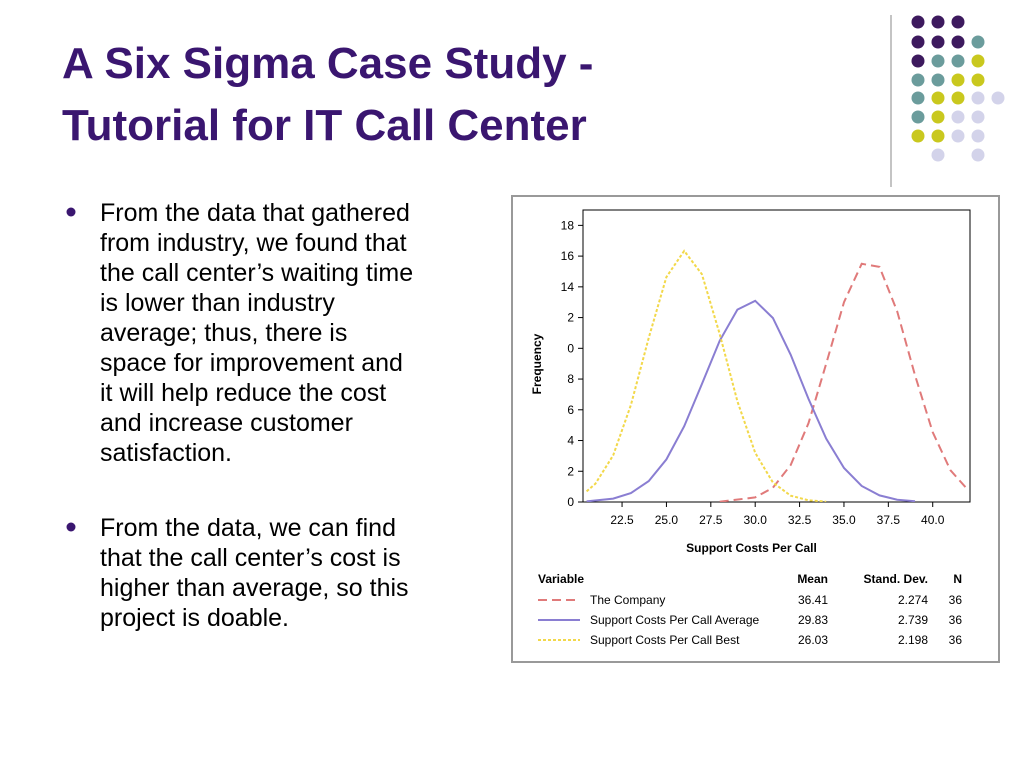  Describe the element at coordinates (568, 256) in the screenshot. I see `y-tick-label: 16` at that location.